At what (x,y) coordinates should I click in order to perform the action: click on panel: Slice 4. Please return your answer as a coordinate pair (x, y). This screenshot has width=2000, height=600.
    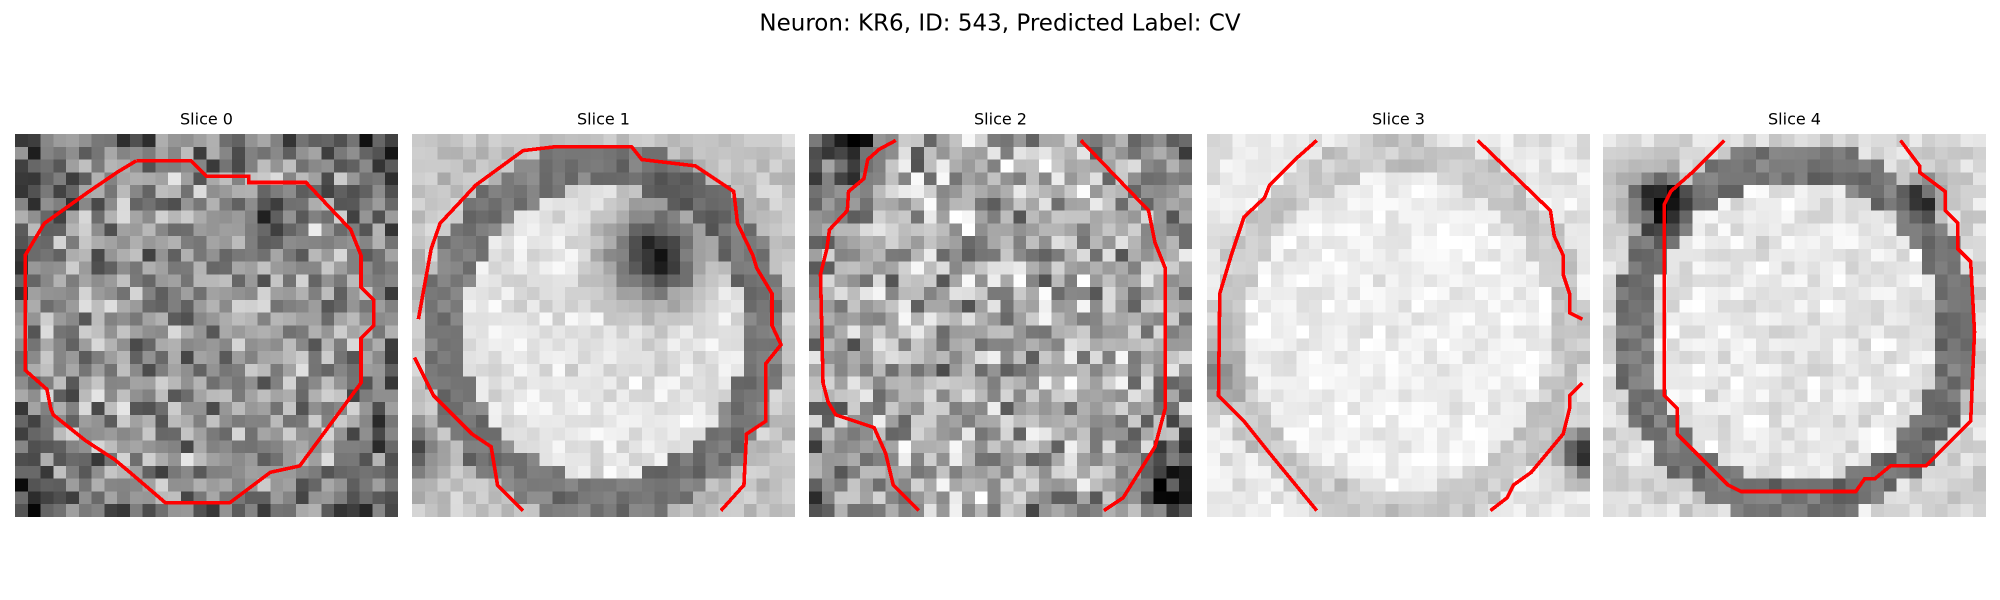
    Looking at the image, I should click on (1794, 313).